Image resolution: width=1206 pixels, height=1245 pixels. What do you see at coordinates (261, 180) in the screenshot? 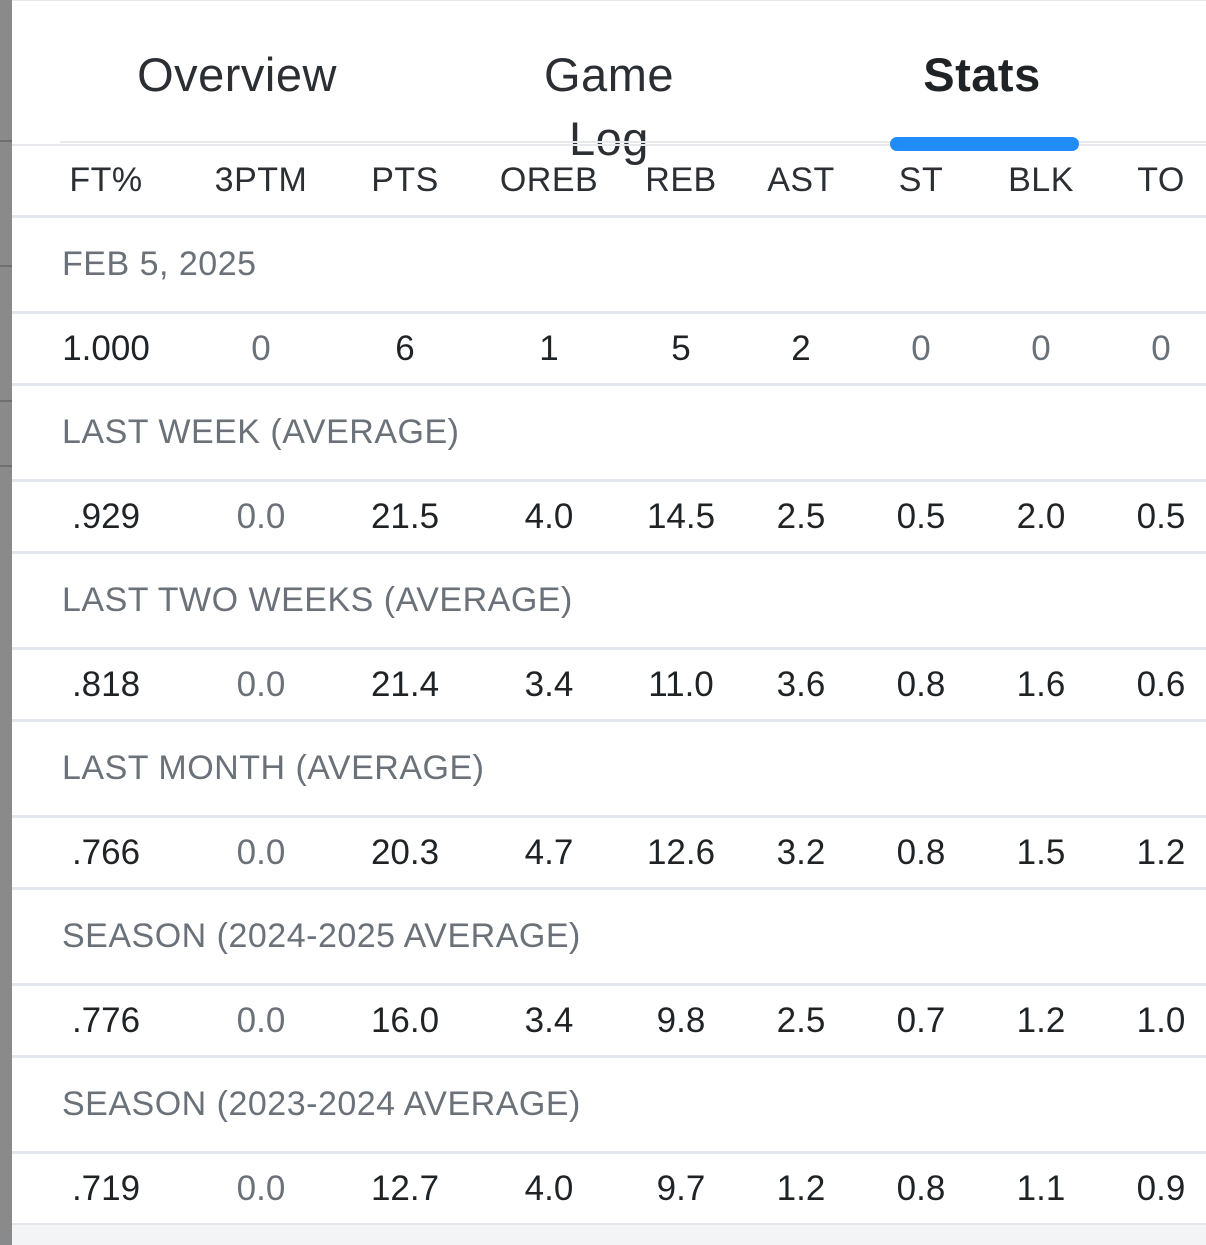
I see `column-header: 3PTM` at bounding box center [261, 180].